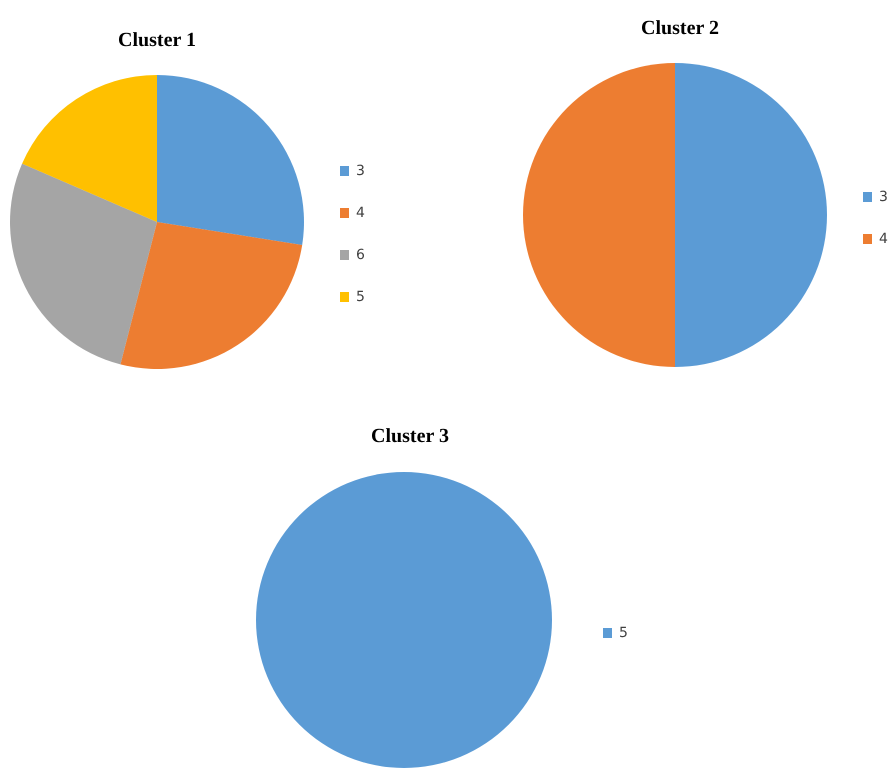 Image resolution: width=893 pixels, height=771 pixels. I want to click on chart-title: Cluster 2, so click(680, 28).